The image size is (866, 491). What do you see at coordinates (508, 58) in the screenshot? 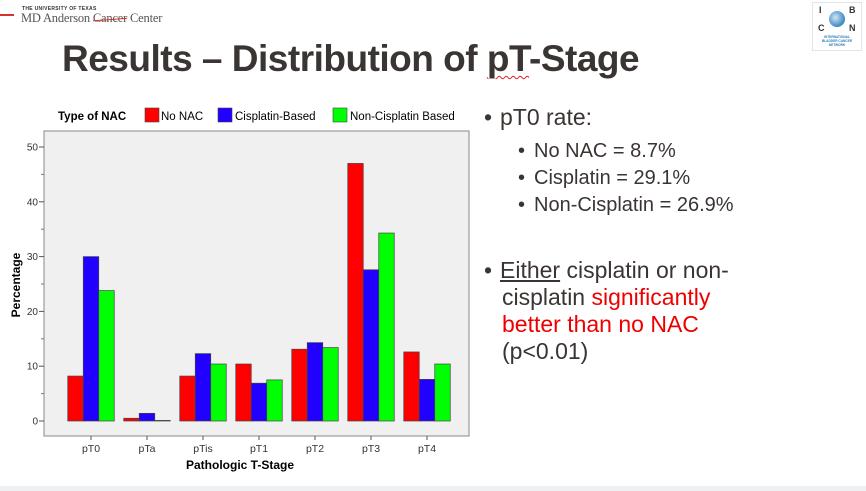
I see `title-part-squiggle: pT` at bounding box center [508, 58].